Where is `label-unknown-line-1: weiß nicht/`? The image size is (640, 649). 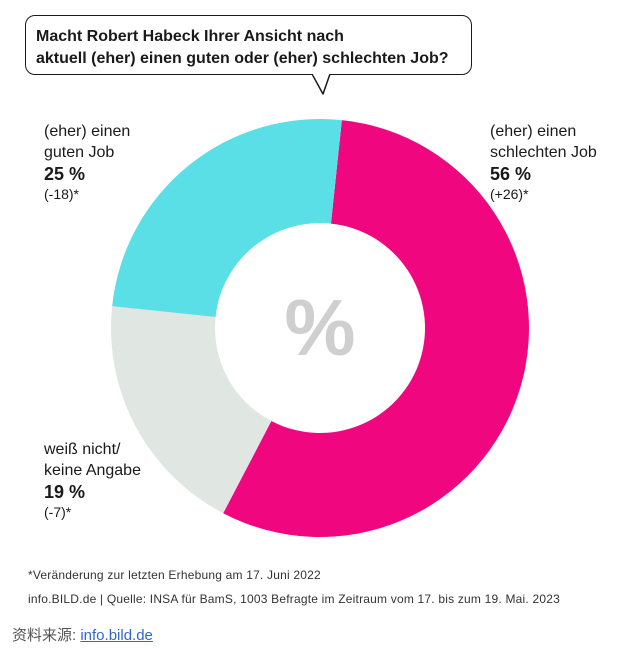
label-unknown-line-1: weiß nicht/ is located at coordinates (82, 449).